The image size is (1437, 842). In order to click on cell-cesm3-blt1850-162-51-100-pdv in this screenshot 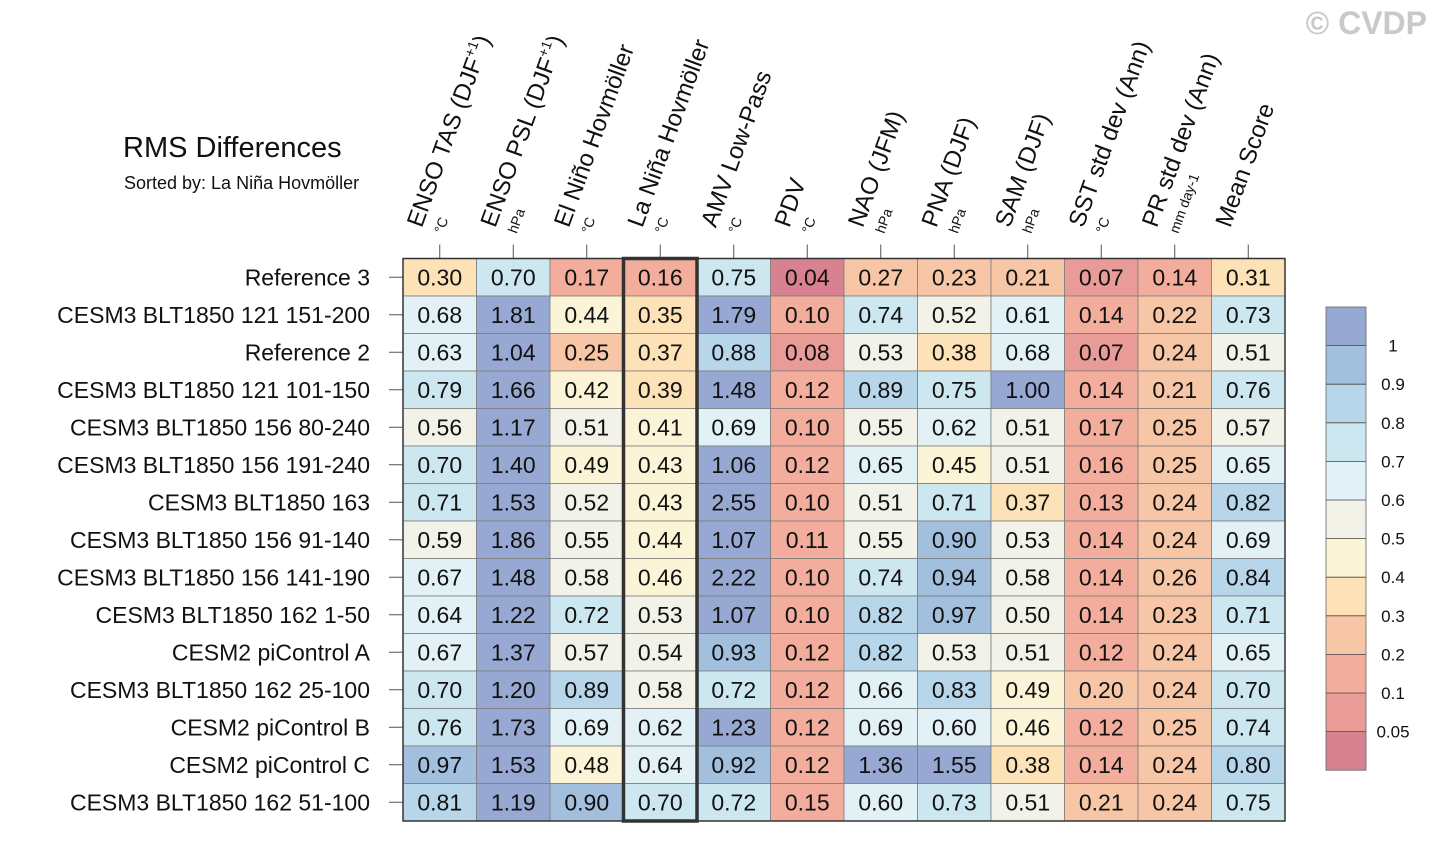, I will do `click(807, 802)`.